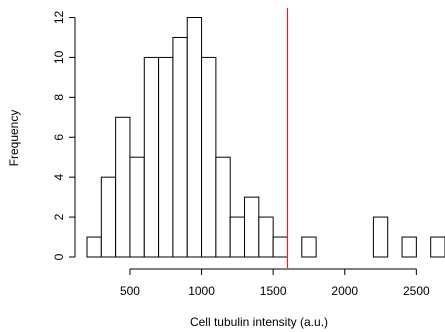  I want to click on y-tick-label: 10, so click(59, 57).